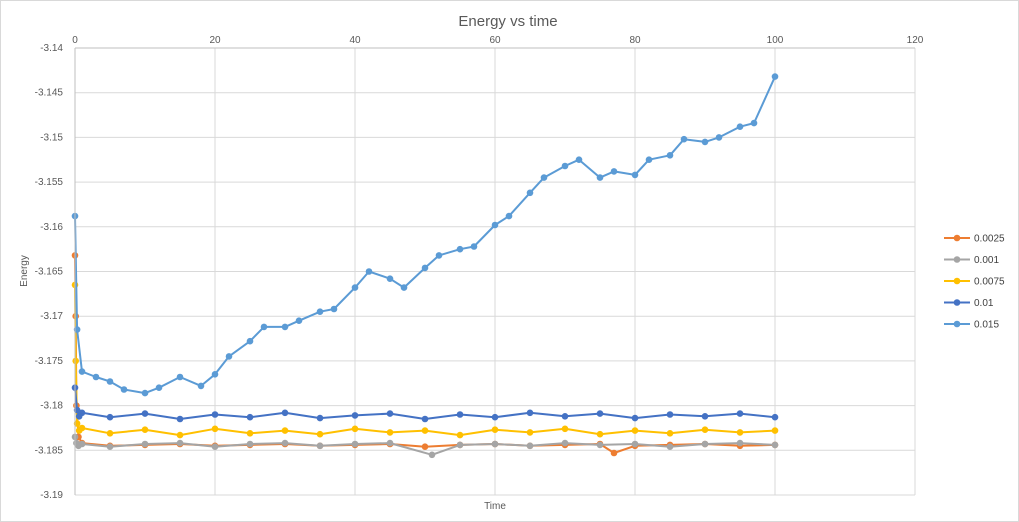 This screenshot has height=522, width=1019. Describe the element at coordinates (775, 40) in the screenshot. I see `x-tick-label: 100` at that location.